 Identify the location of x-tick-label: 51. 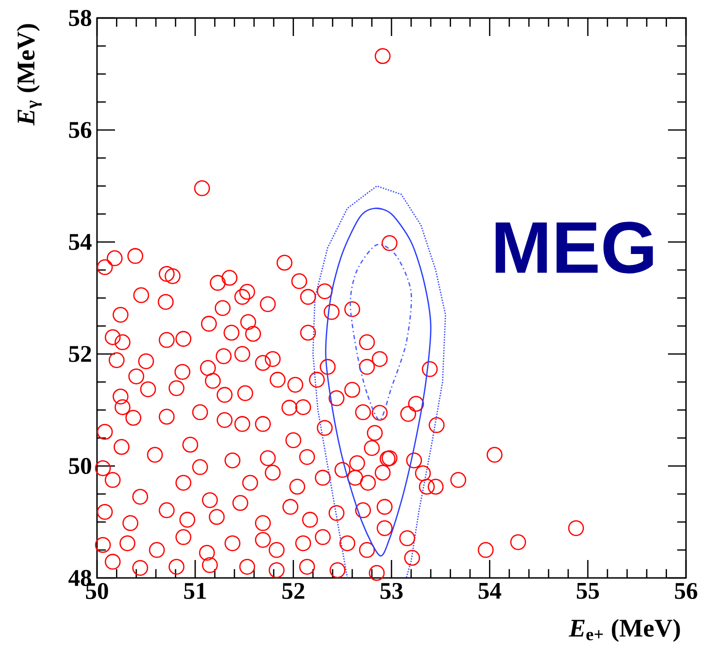
(195, 590).